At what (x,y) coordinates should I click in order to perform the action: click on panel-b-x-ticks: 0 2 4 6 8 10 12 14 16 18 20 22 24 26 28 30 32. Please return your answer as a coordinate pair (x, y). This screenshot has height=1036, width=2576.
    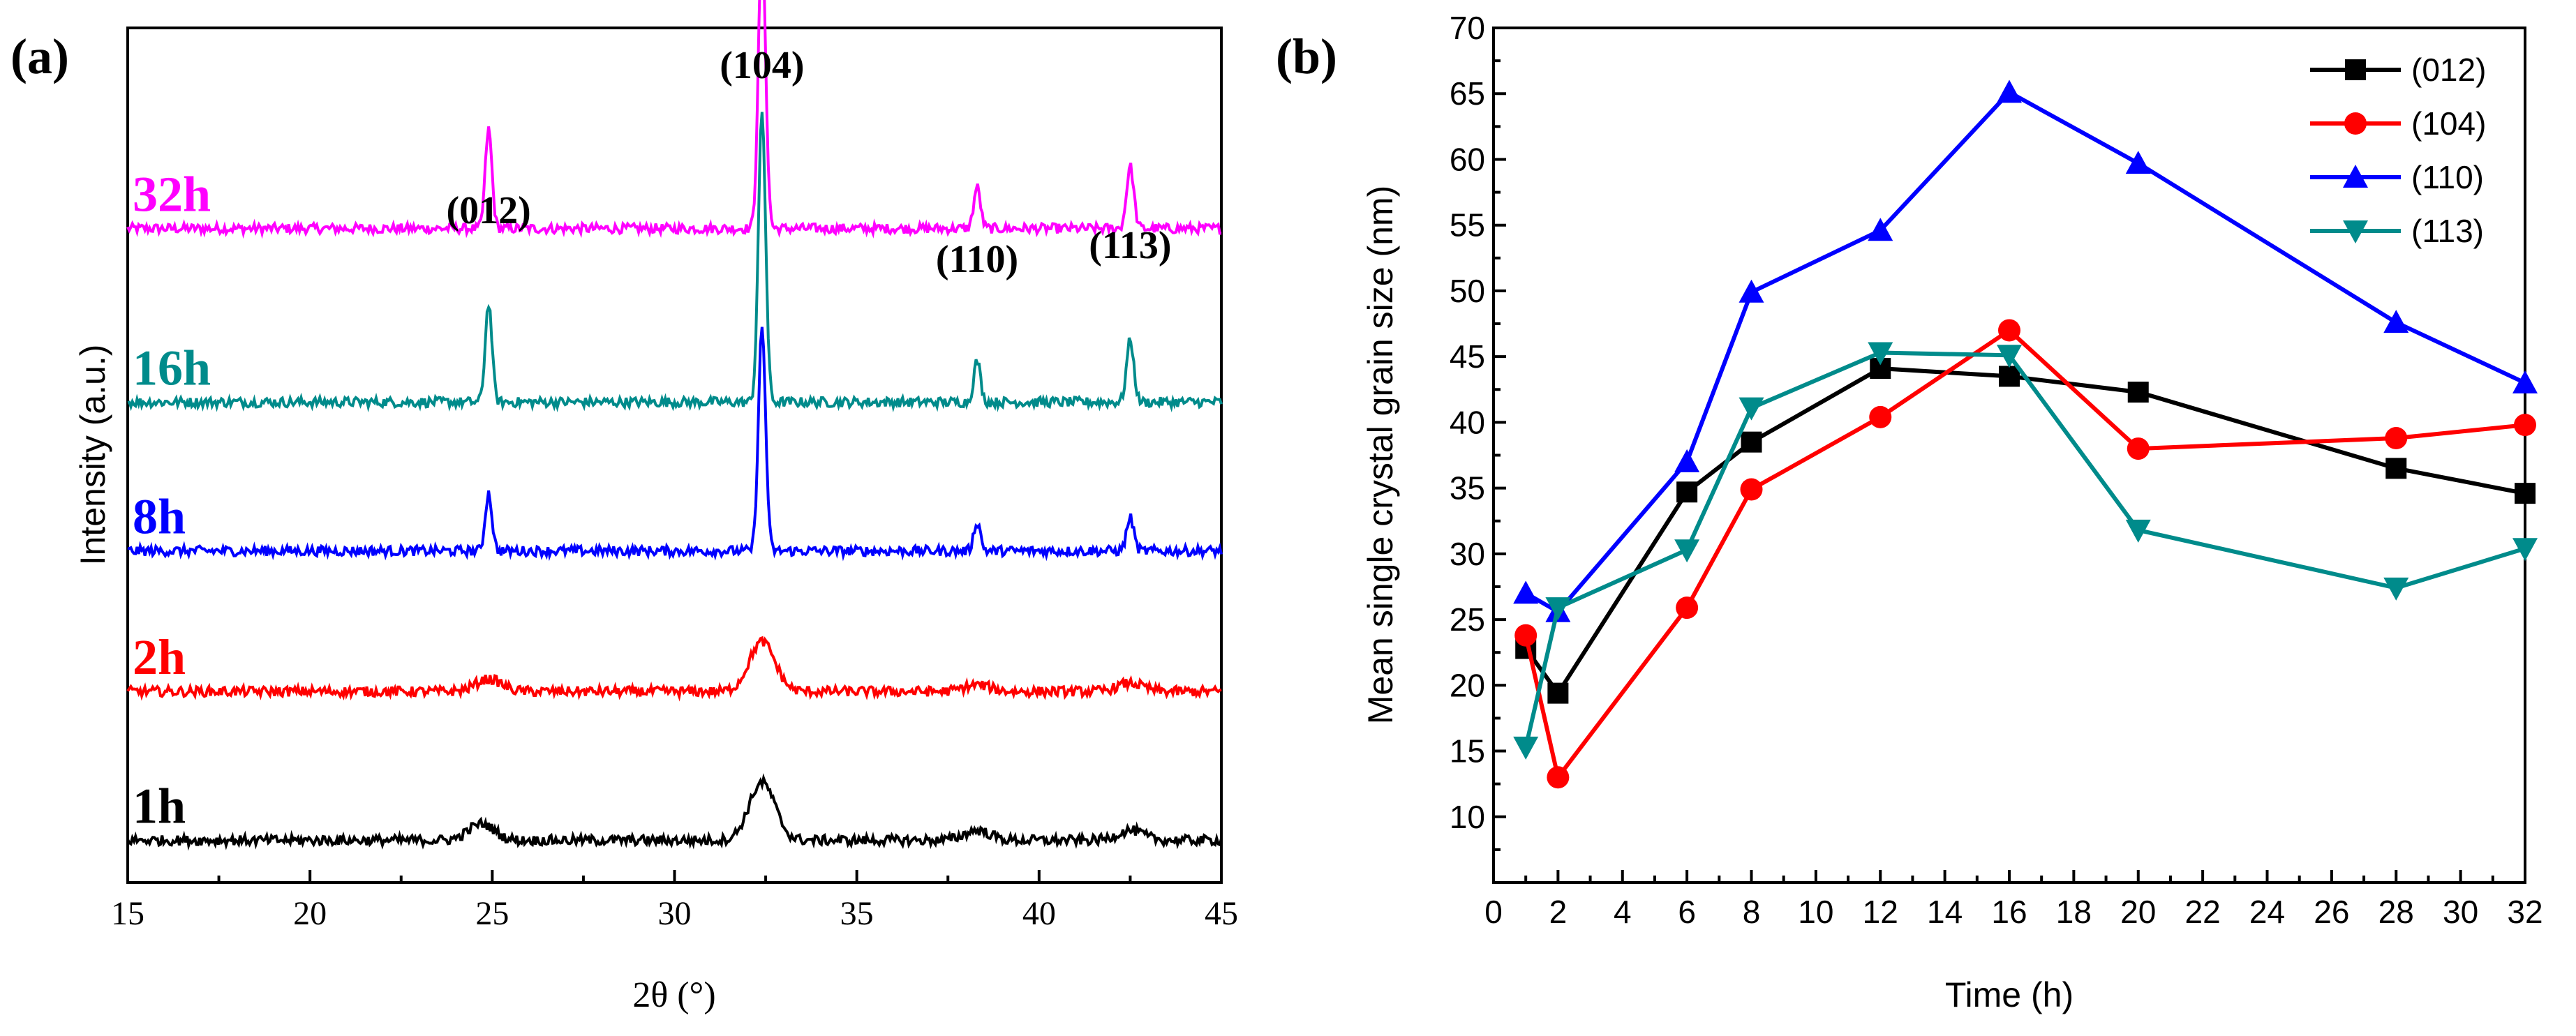
    Looking at the image, I should click on (2013, 900).